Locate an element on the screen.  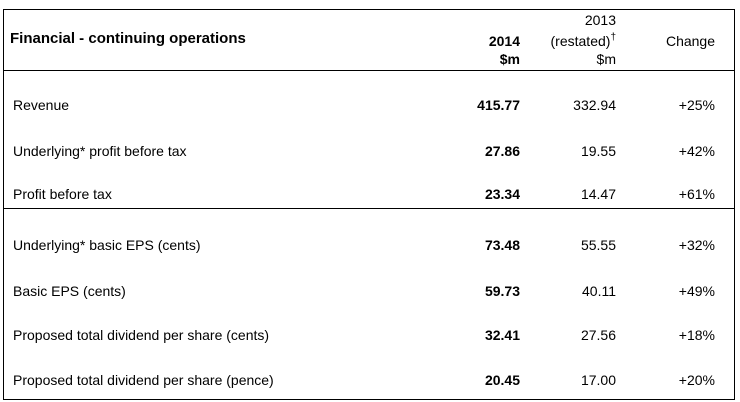
dagger-footnote-marker: † is located at coordinates (613, 37).